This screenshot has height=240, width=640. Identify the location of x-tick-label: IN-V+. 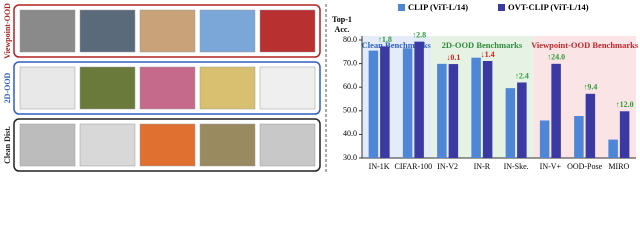
(551, 166).